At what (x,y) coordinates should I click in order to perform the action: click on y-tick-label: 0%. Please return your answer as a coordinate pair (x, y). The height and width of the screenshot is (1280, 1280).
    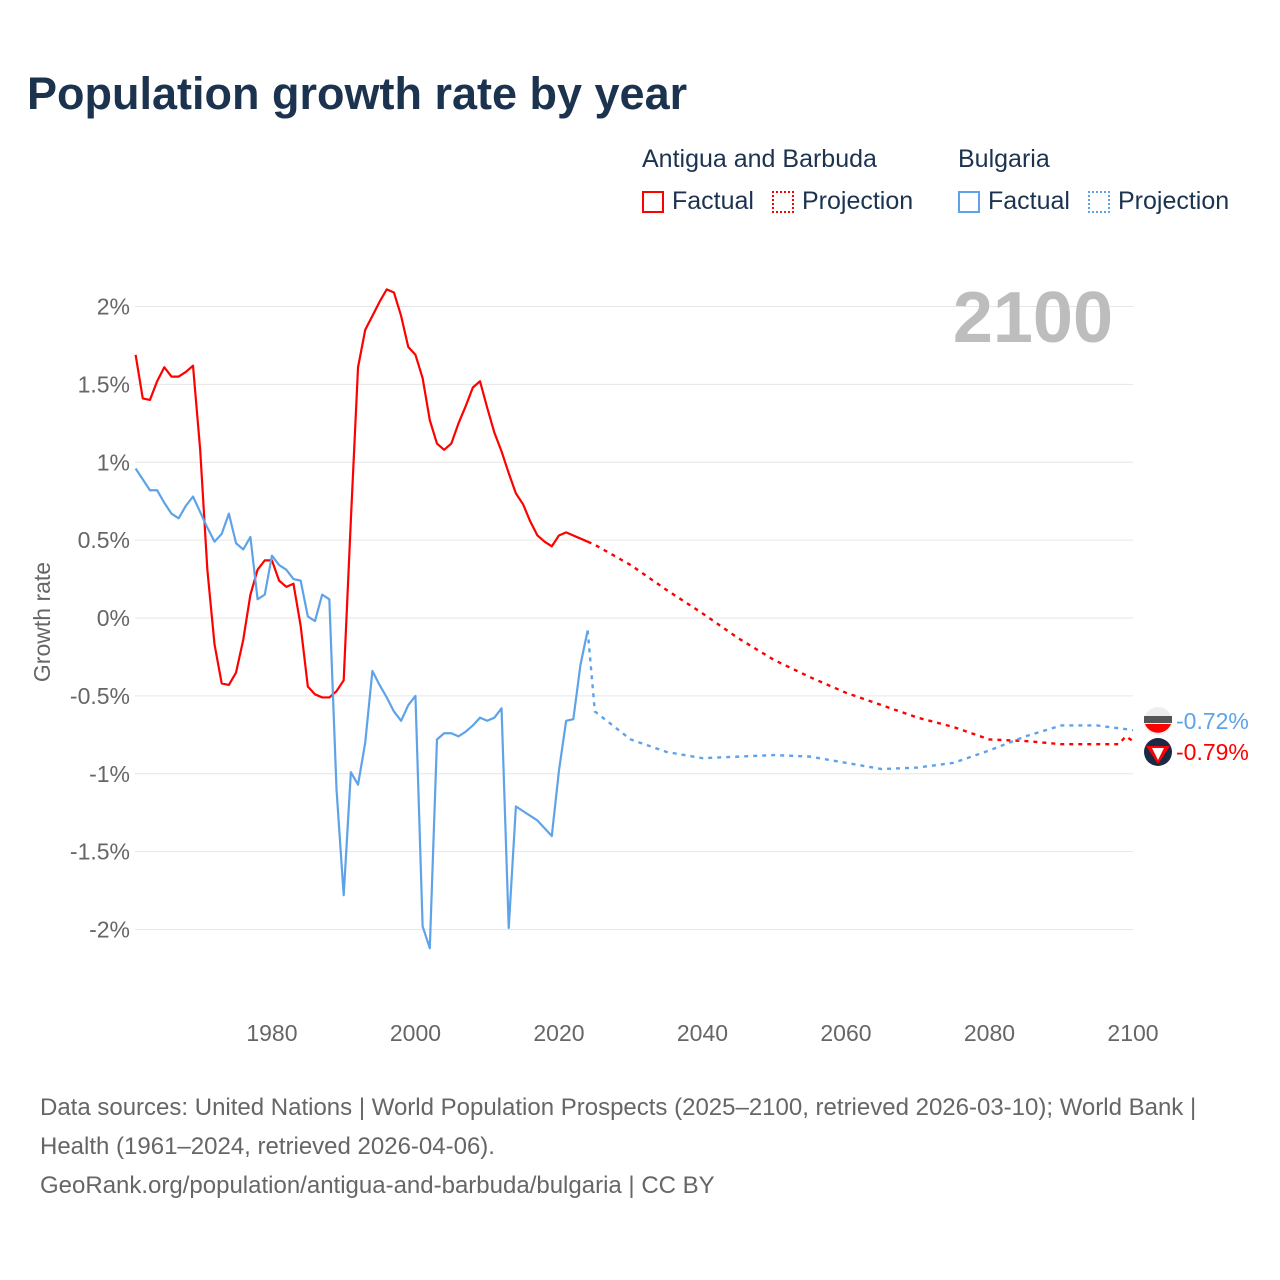
    Looking at the image, I should click on (113, 618).